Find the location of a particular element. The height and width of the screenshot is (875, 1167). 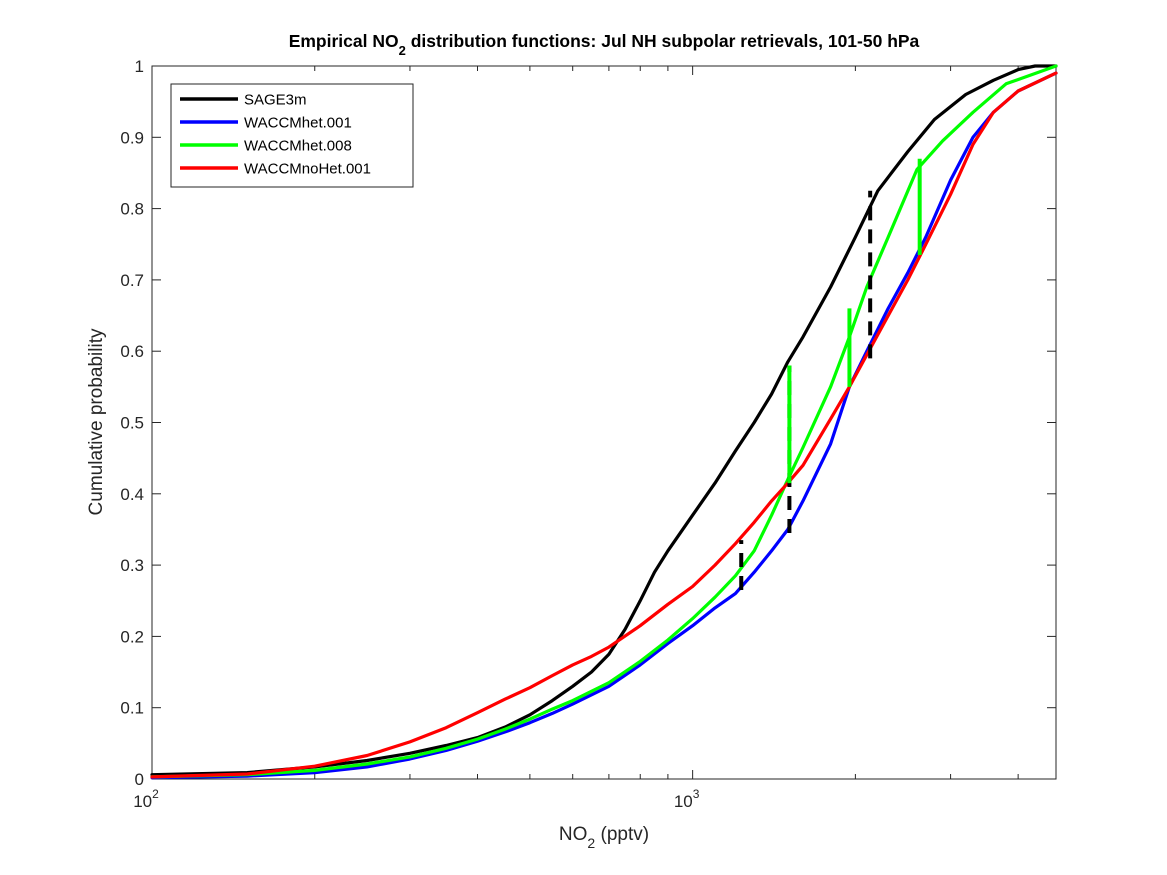

y-tick-label: 0.7 is located at coordinates (132, 280).